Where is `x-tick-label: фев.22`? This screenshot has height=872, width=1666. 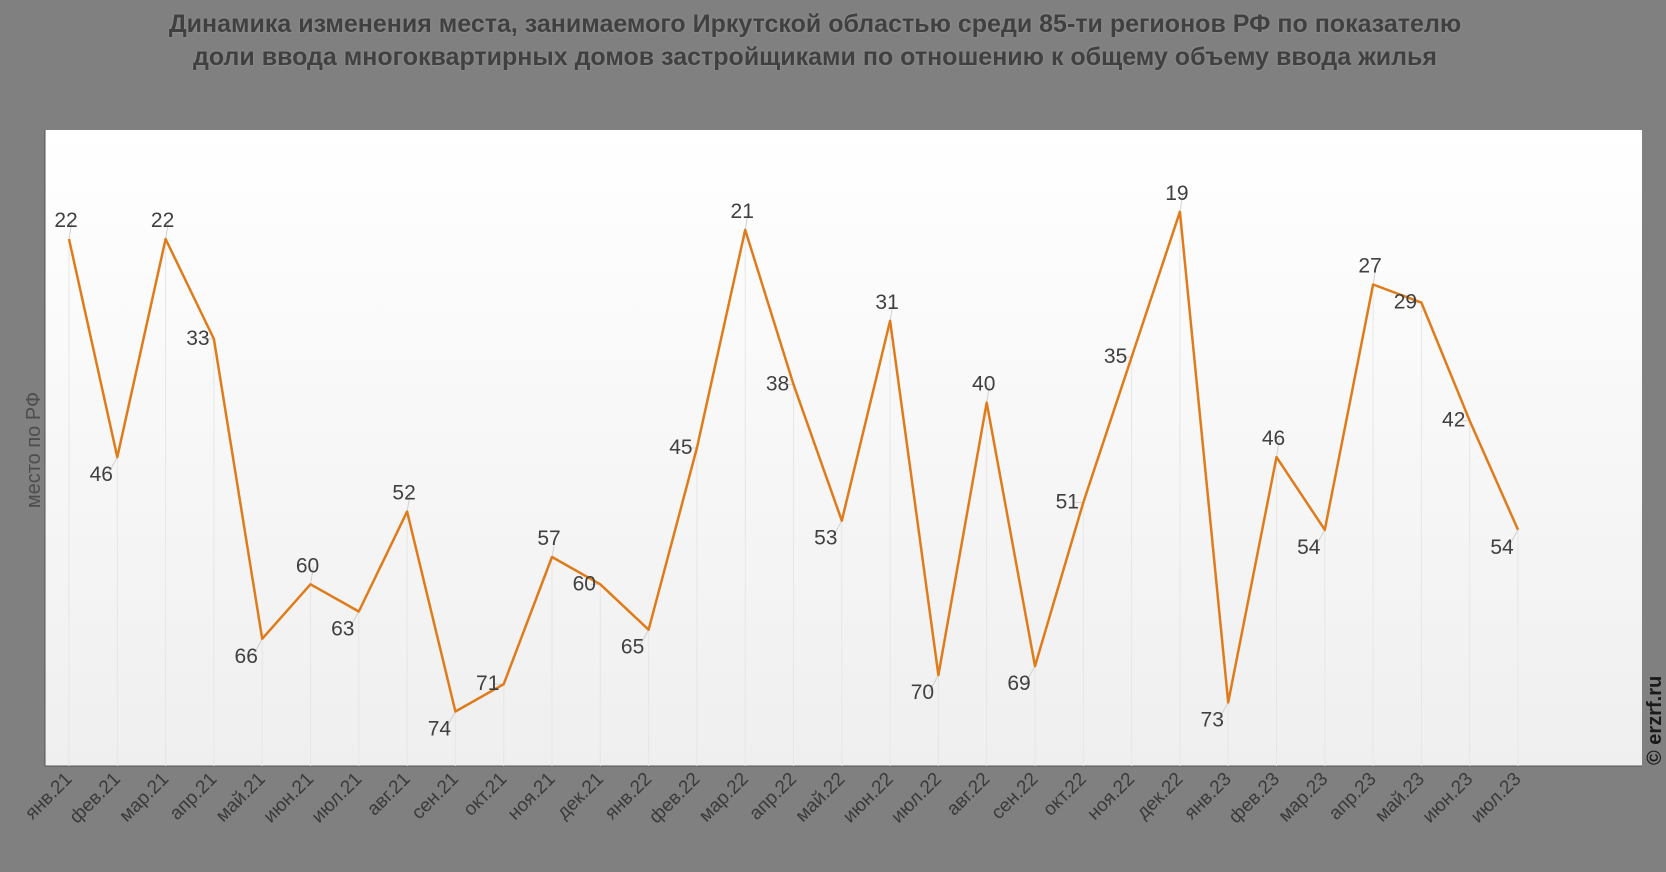
x-tick-label: фев.22 is located at coordinates (674, 798).